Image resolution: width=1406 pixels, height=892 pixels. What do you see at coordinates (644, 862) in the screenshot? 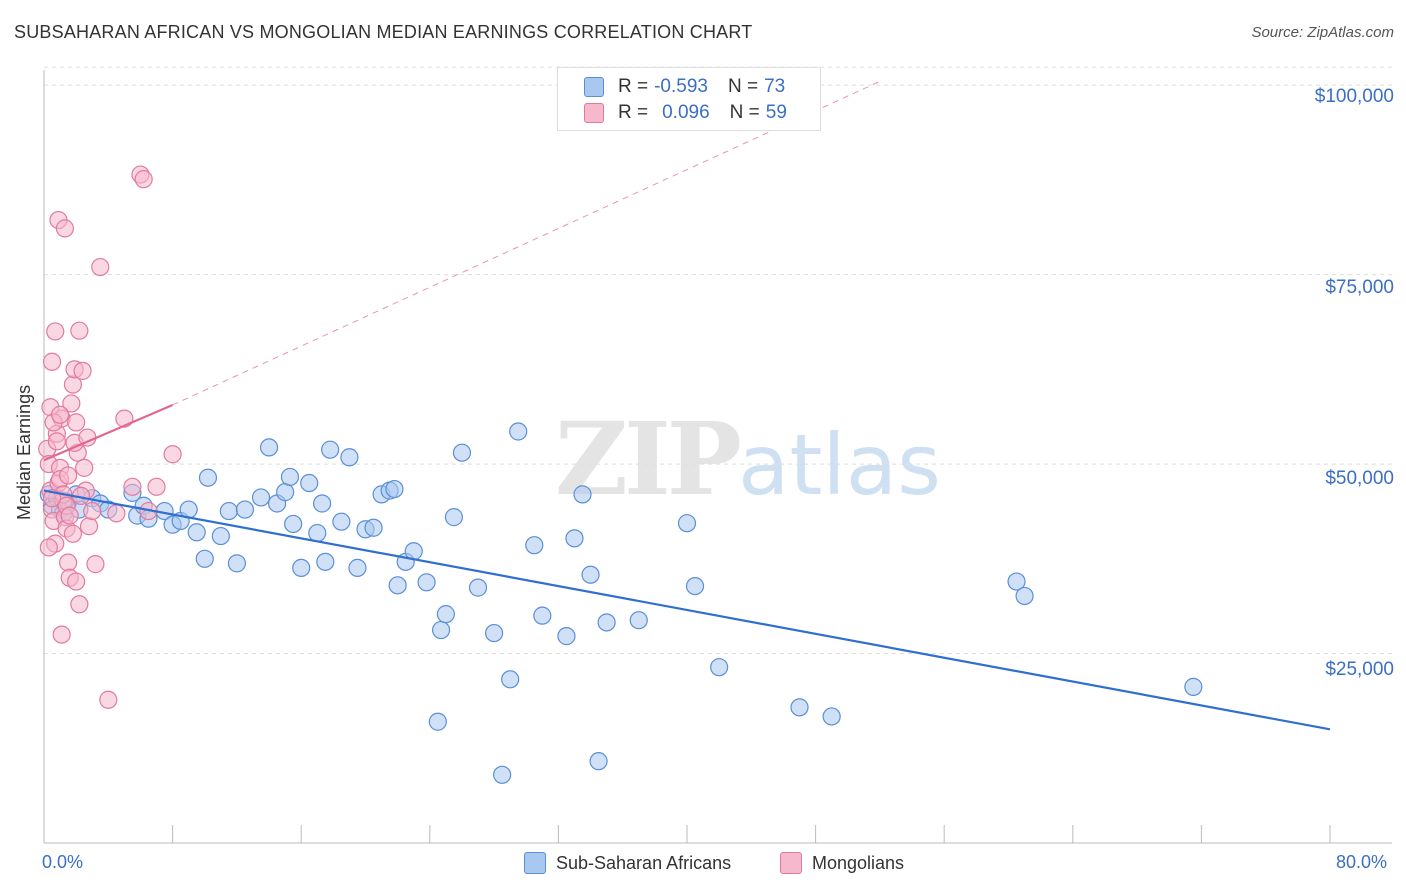
I see `bottom-legend-label-blue: Sub-Saharan Africans` at bounding box center [644, 862].